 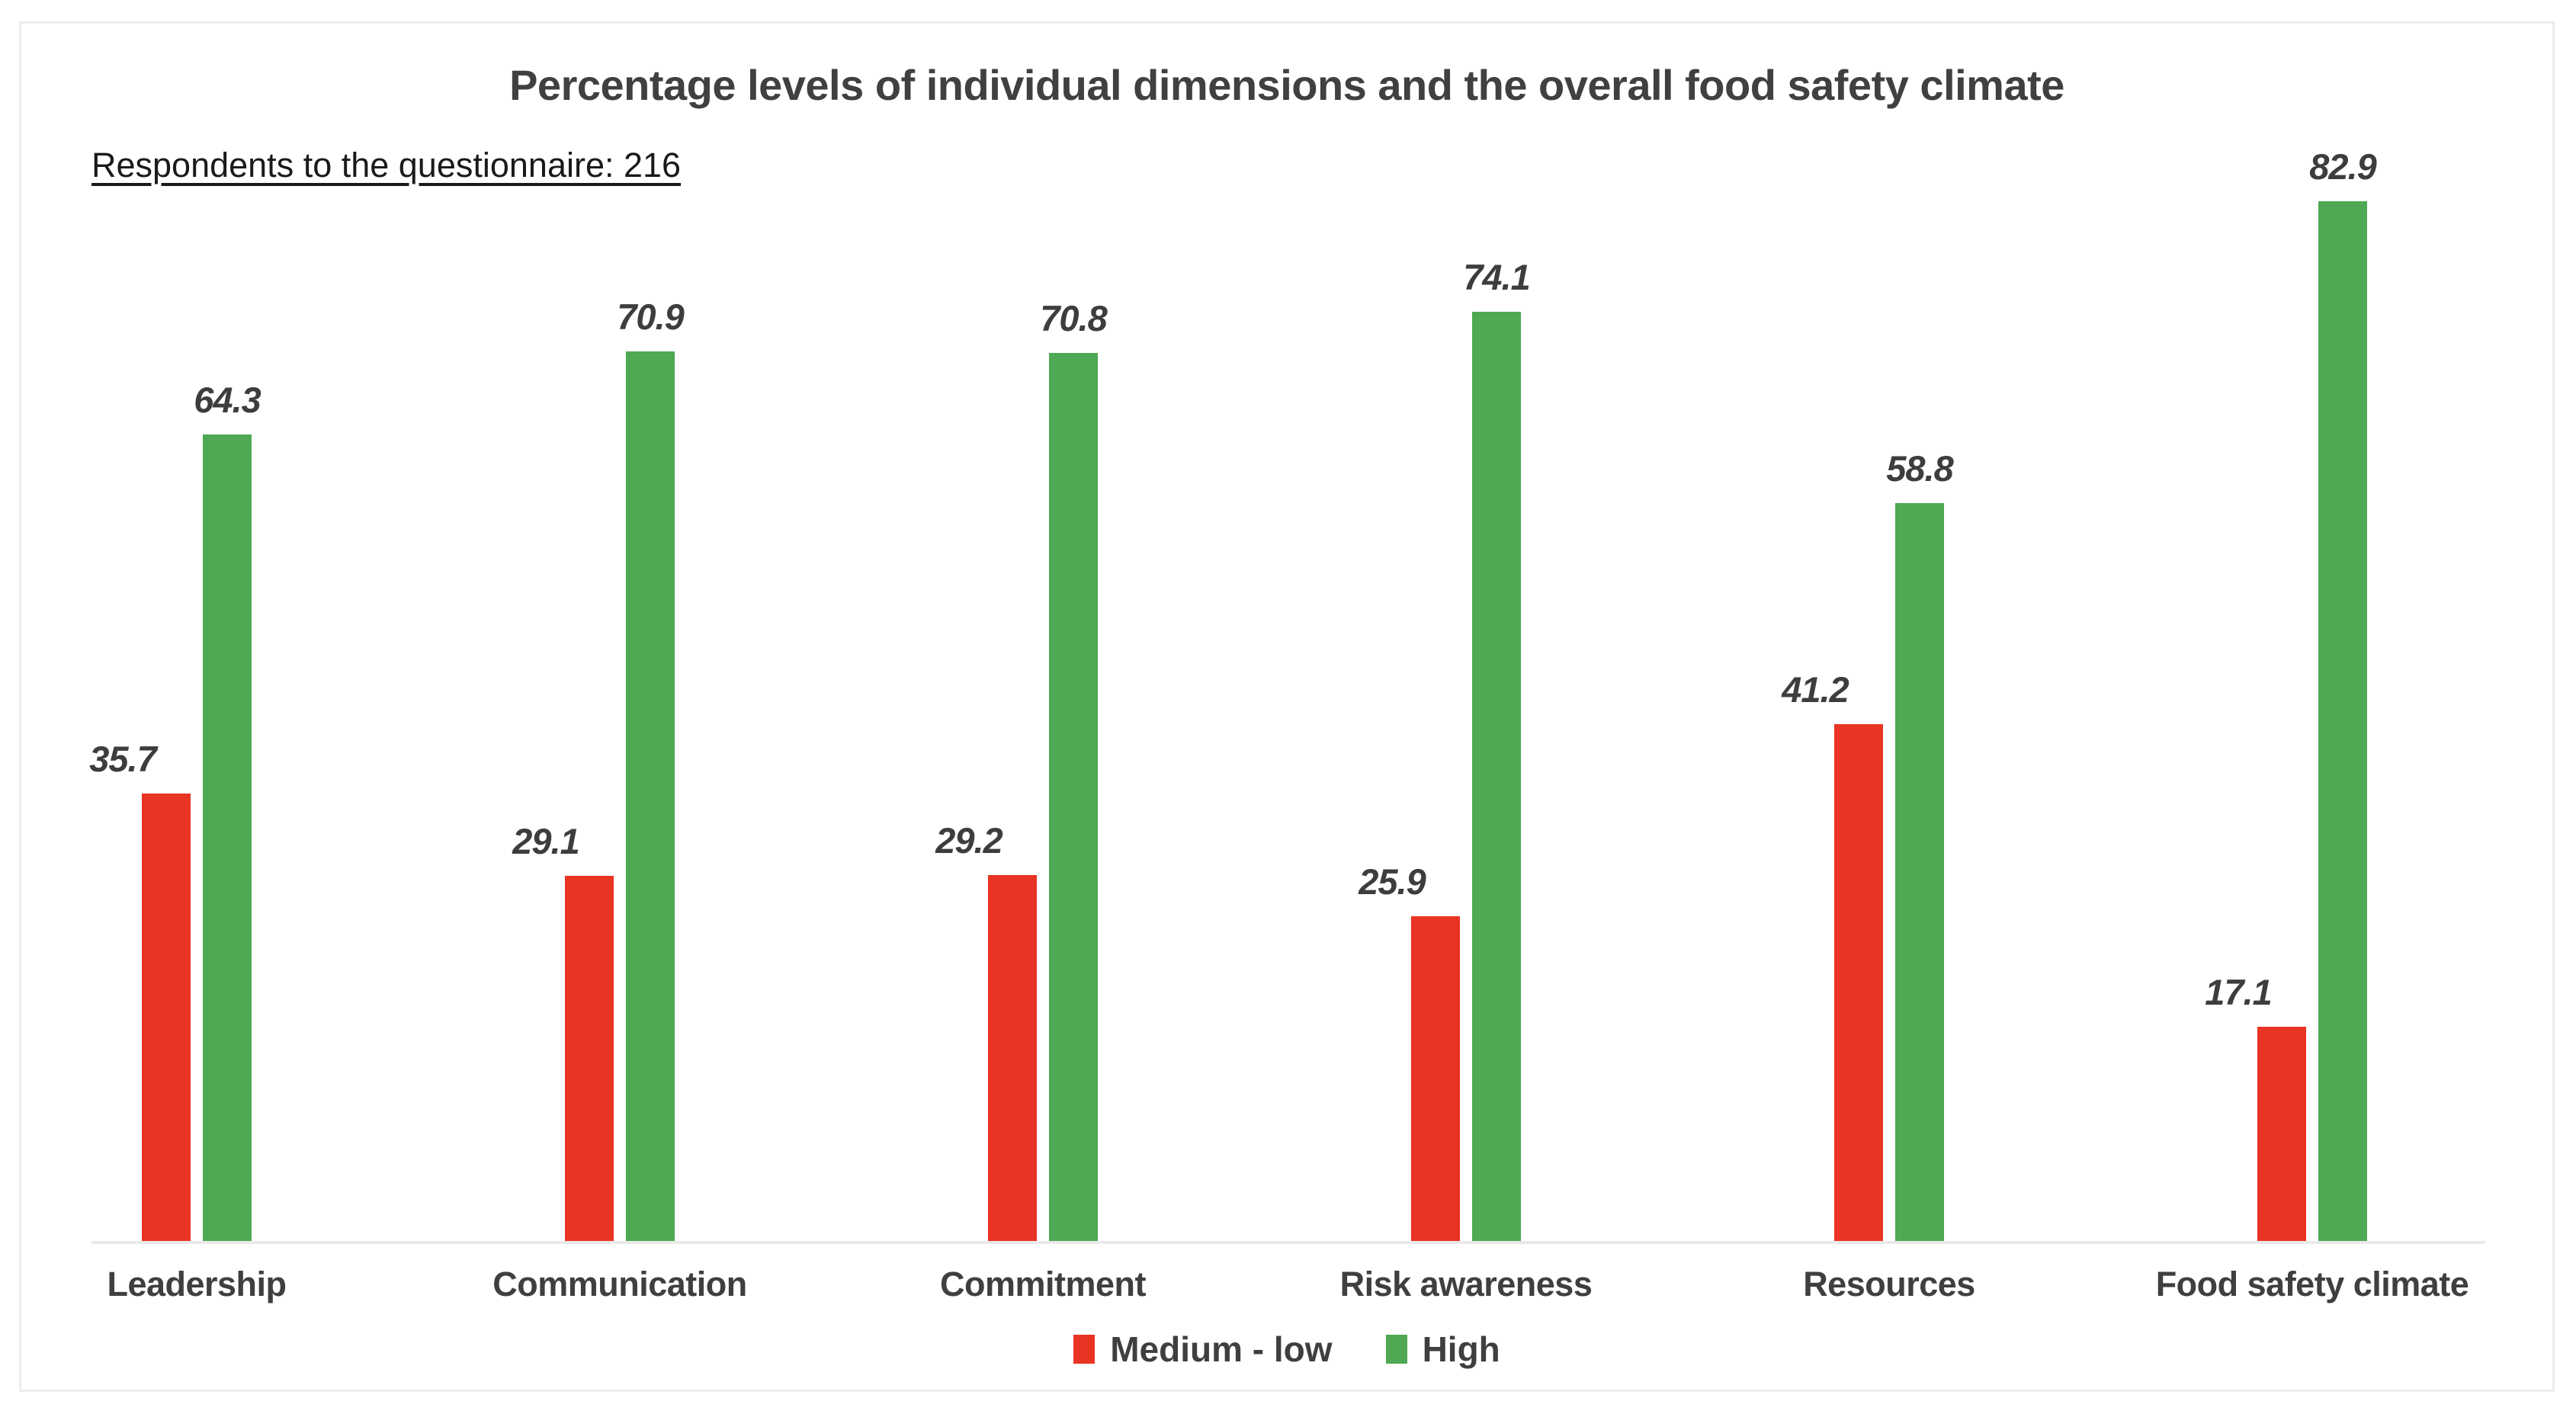 I want to click on data-label-medium-low-commitment: 29.2, so click(x=968, y=841).